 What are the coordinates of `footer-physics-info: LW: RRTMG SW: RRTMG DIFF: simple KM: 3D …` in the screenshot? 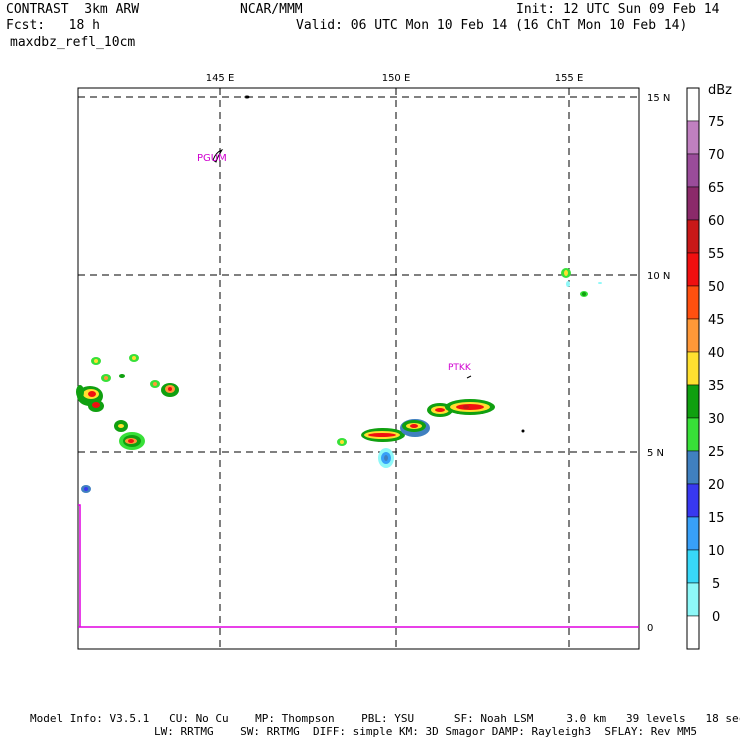 It's located at (426, 731).